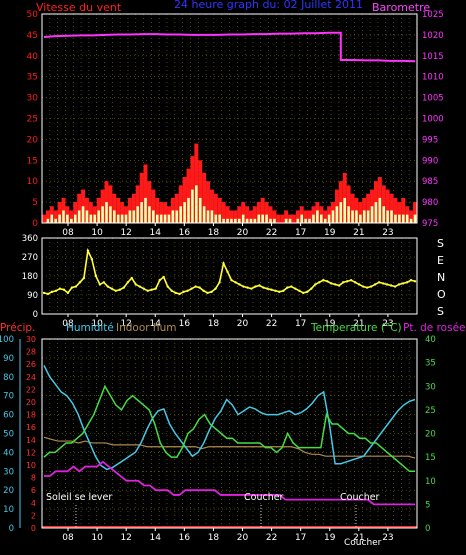  Describe the element at coordinates (387, 324) in the screenshot. I see `panel-b-xtick-label: 23` at that location.